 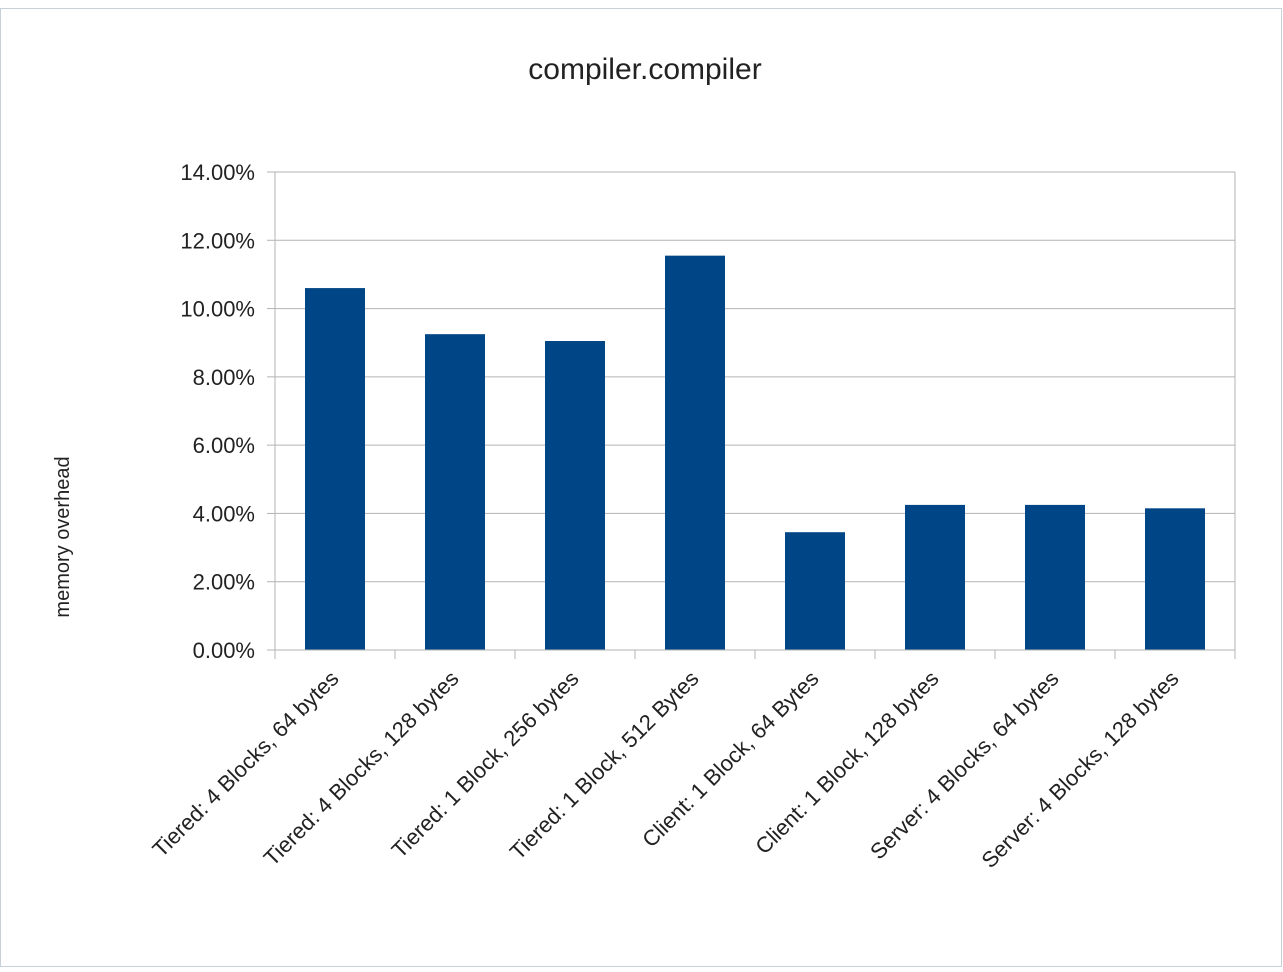 What do you see at coordinates (224, 650) in the screenshot?
I see `y-tick-label: 0.00%` at bounding box center [224, 650].